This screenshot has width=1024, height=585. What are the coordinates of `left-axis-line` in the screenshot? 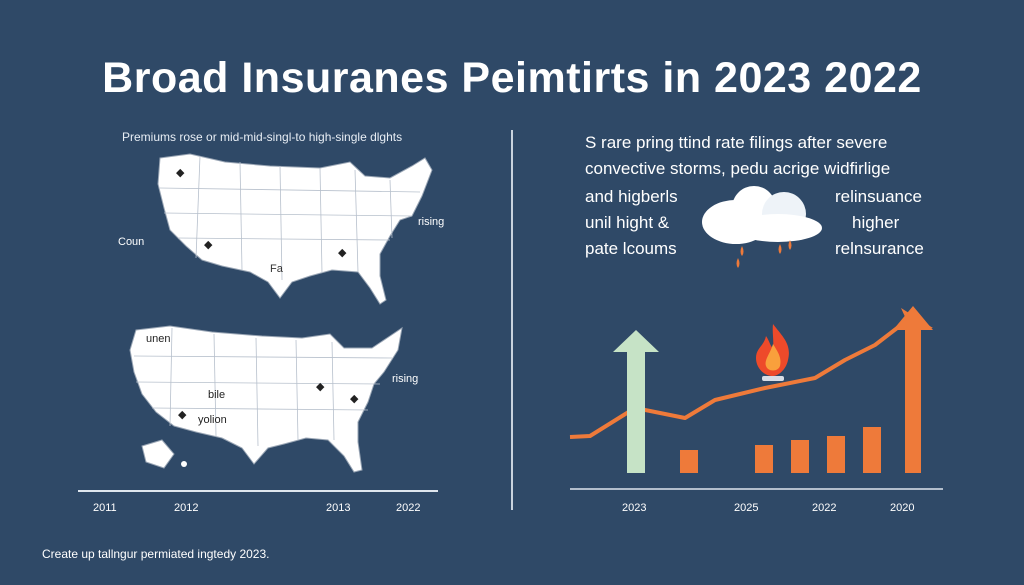 It's located at (258, 491).